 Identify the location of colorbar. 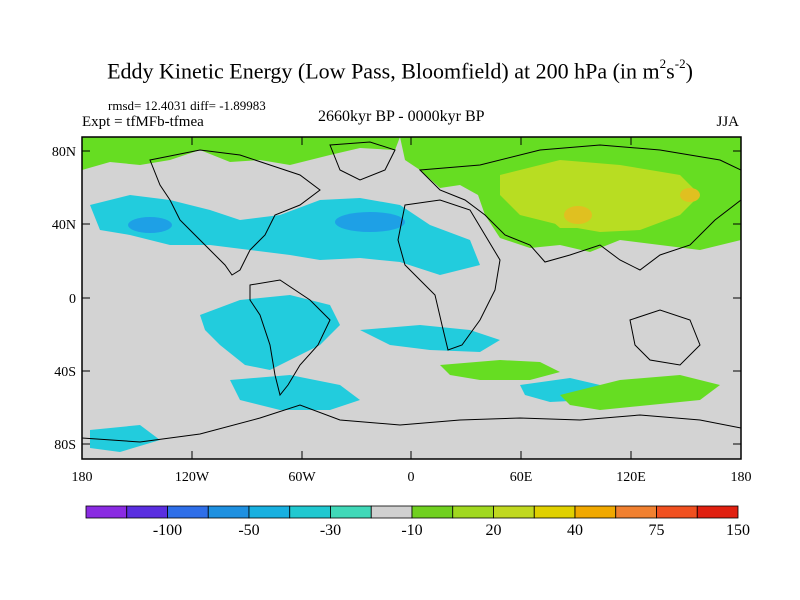
(412, 512).